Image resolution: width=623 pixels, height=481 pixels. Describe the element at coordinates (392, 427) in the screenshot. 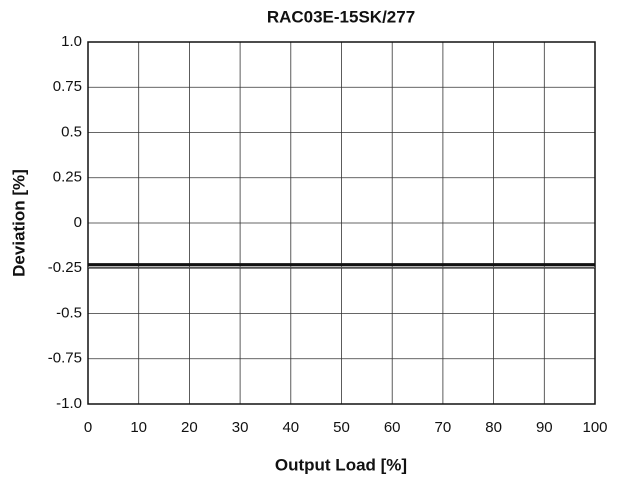

I see `x-tick-label: 60` at that location.